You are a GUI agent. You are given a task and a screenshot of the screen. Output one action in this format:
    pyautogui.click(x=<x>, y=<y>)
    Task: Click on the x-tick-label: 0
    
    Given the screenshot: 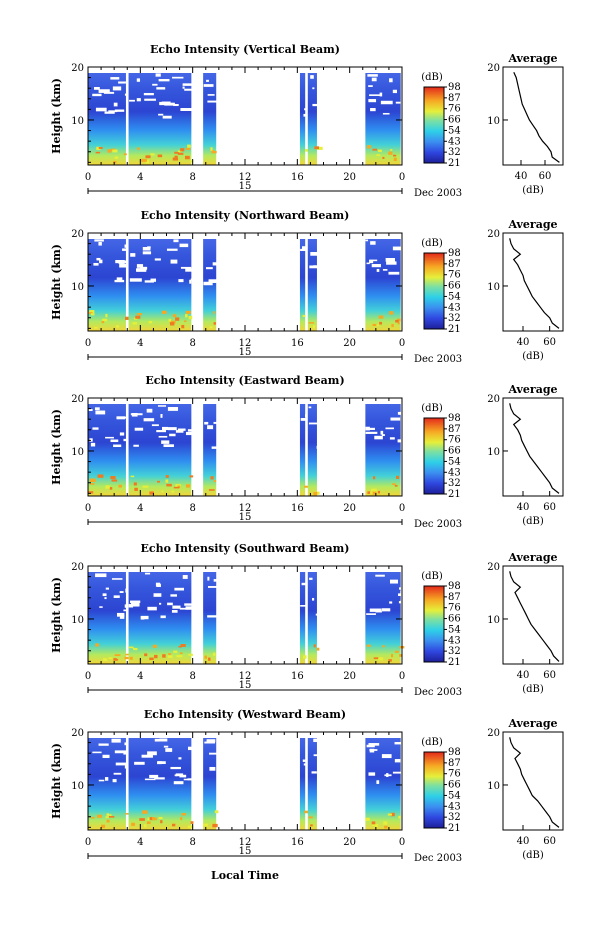 What is the action you would take?
    pyautogui.click(x=88, y=676)
    